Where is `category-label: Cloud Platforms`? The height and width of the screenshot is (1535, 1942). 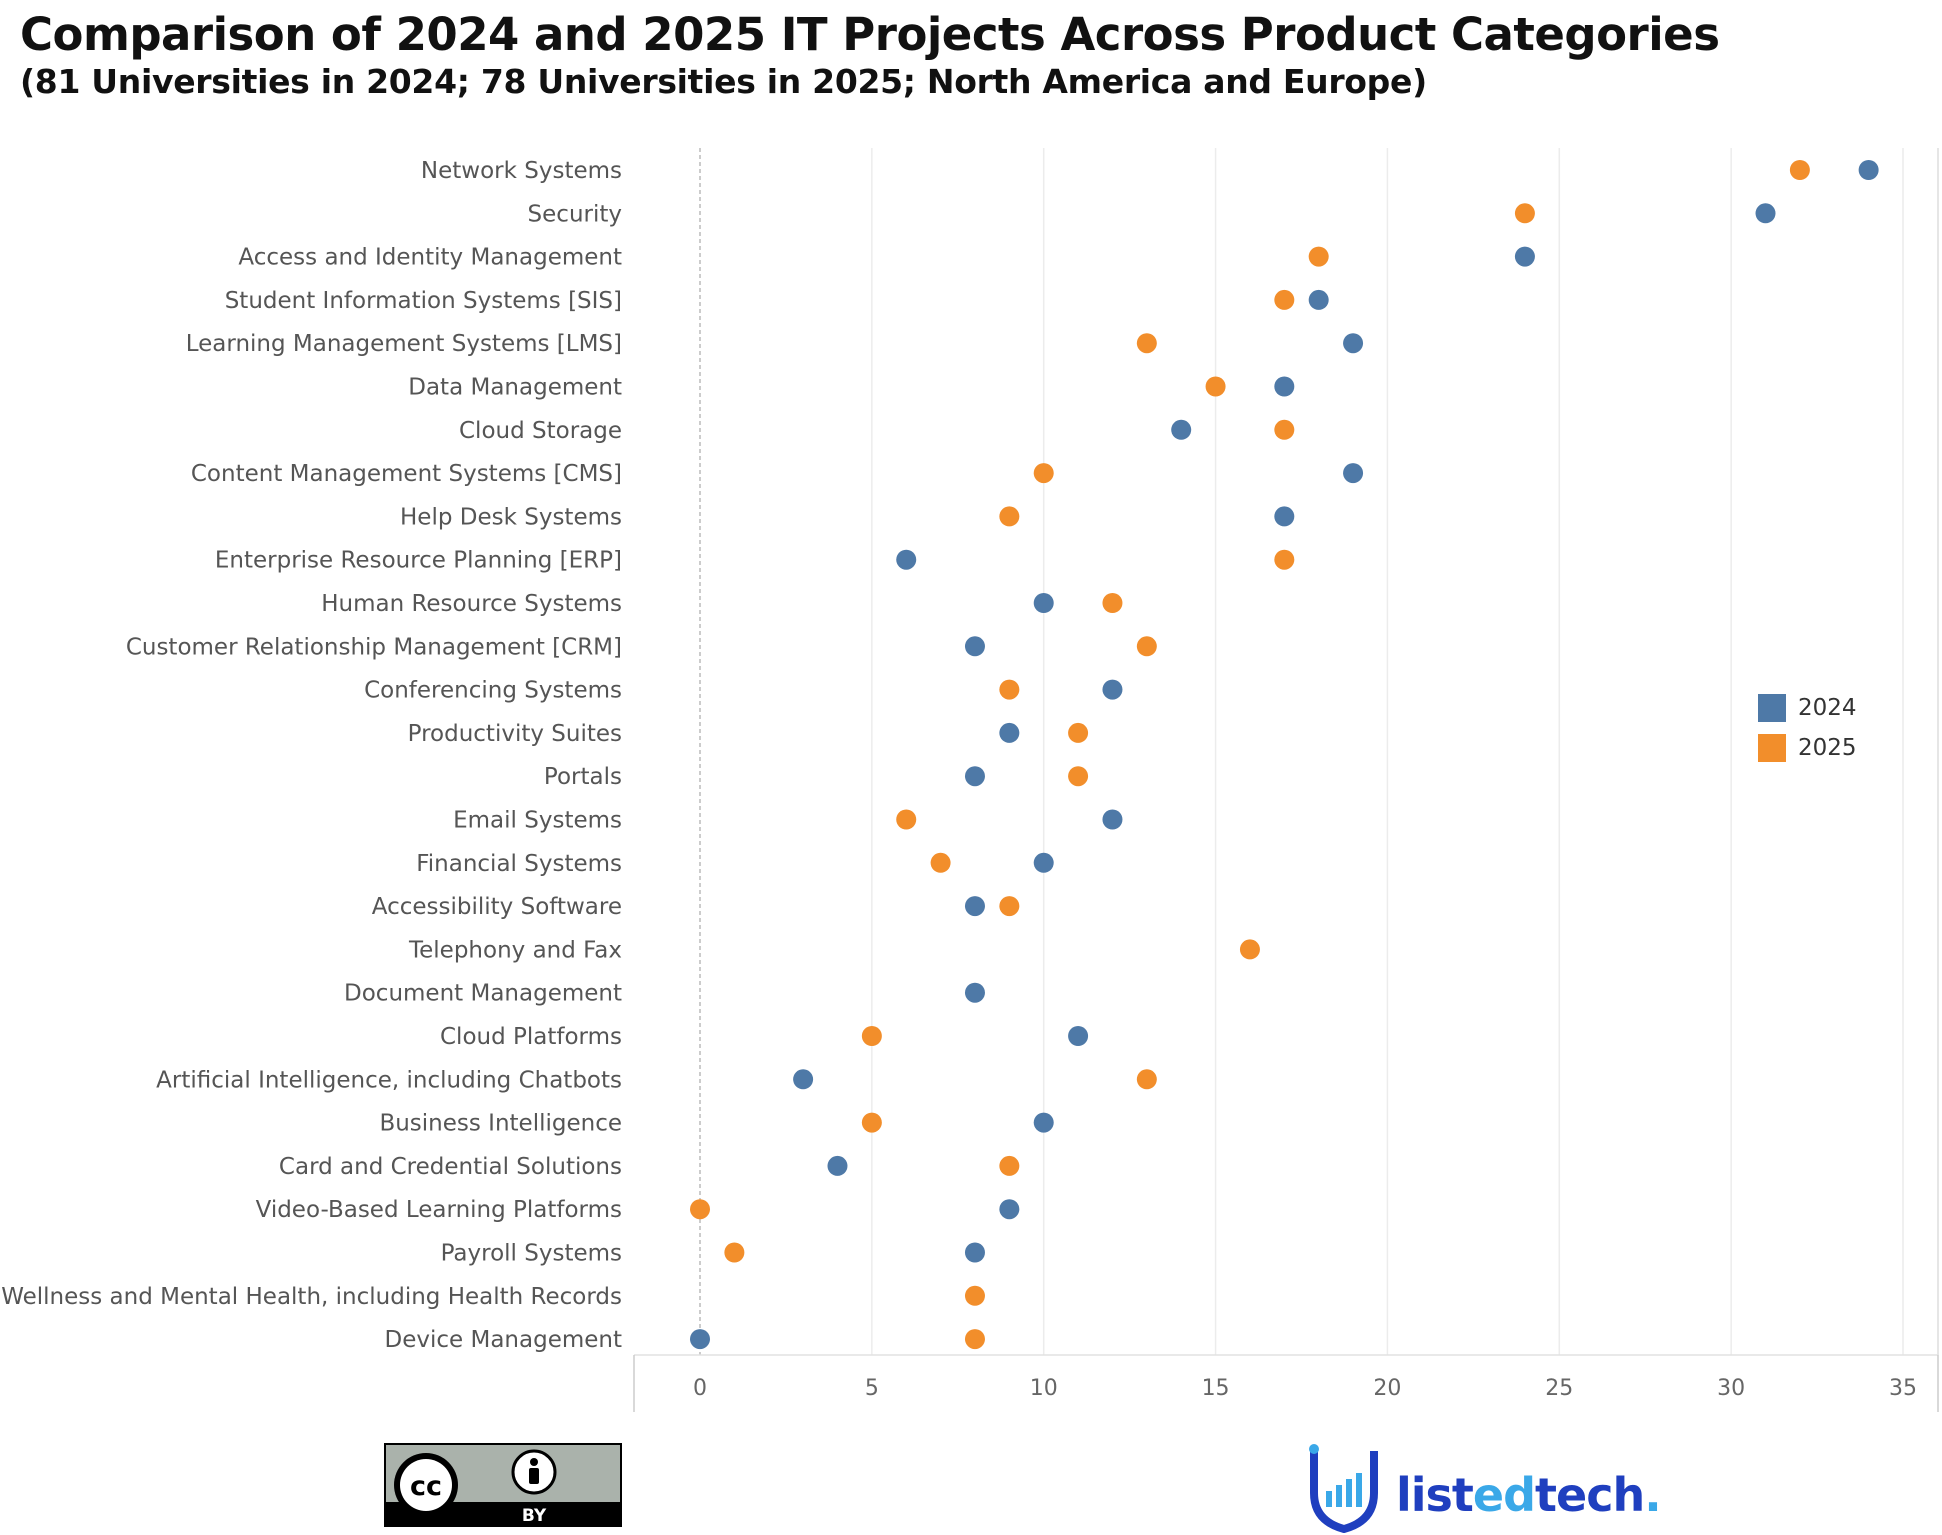
category-label: Cloud Platforms is located at coordinates (531, 1037).